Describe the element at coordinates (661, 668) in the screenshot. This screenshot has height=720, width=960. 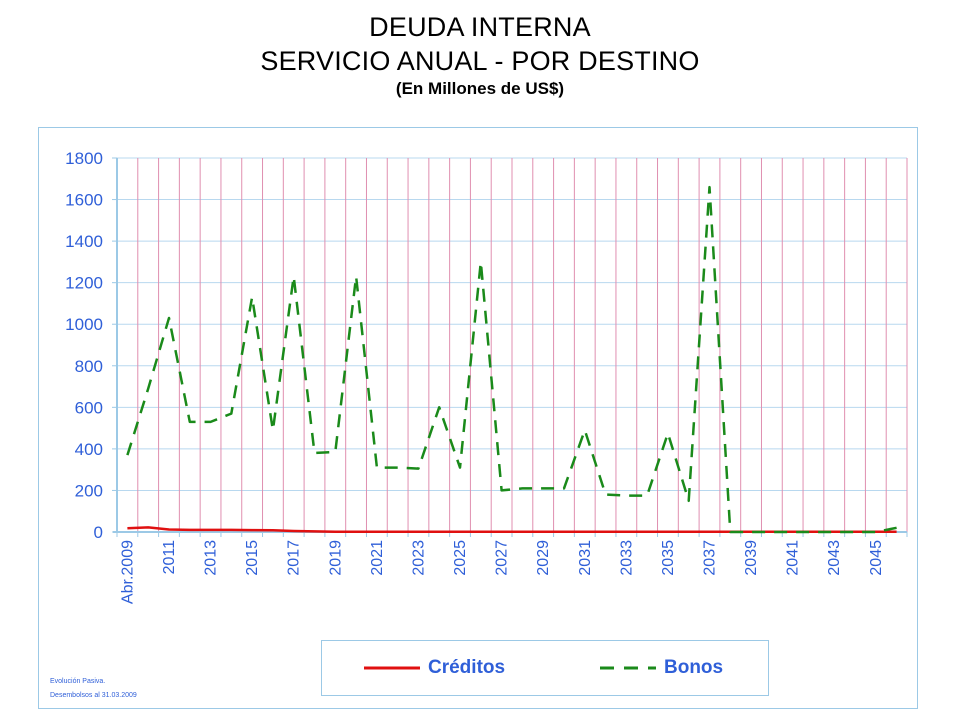
I see `legend-item-bonos: Bonos` at that location.